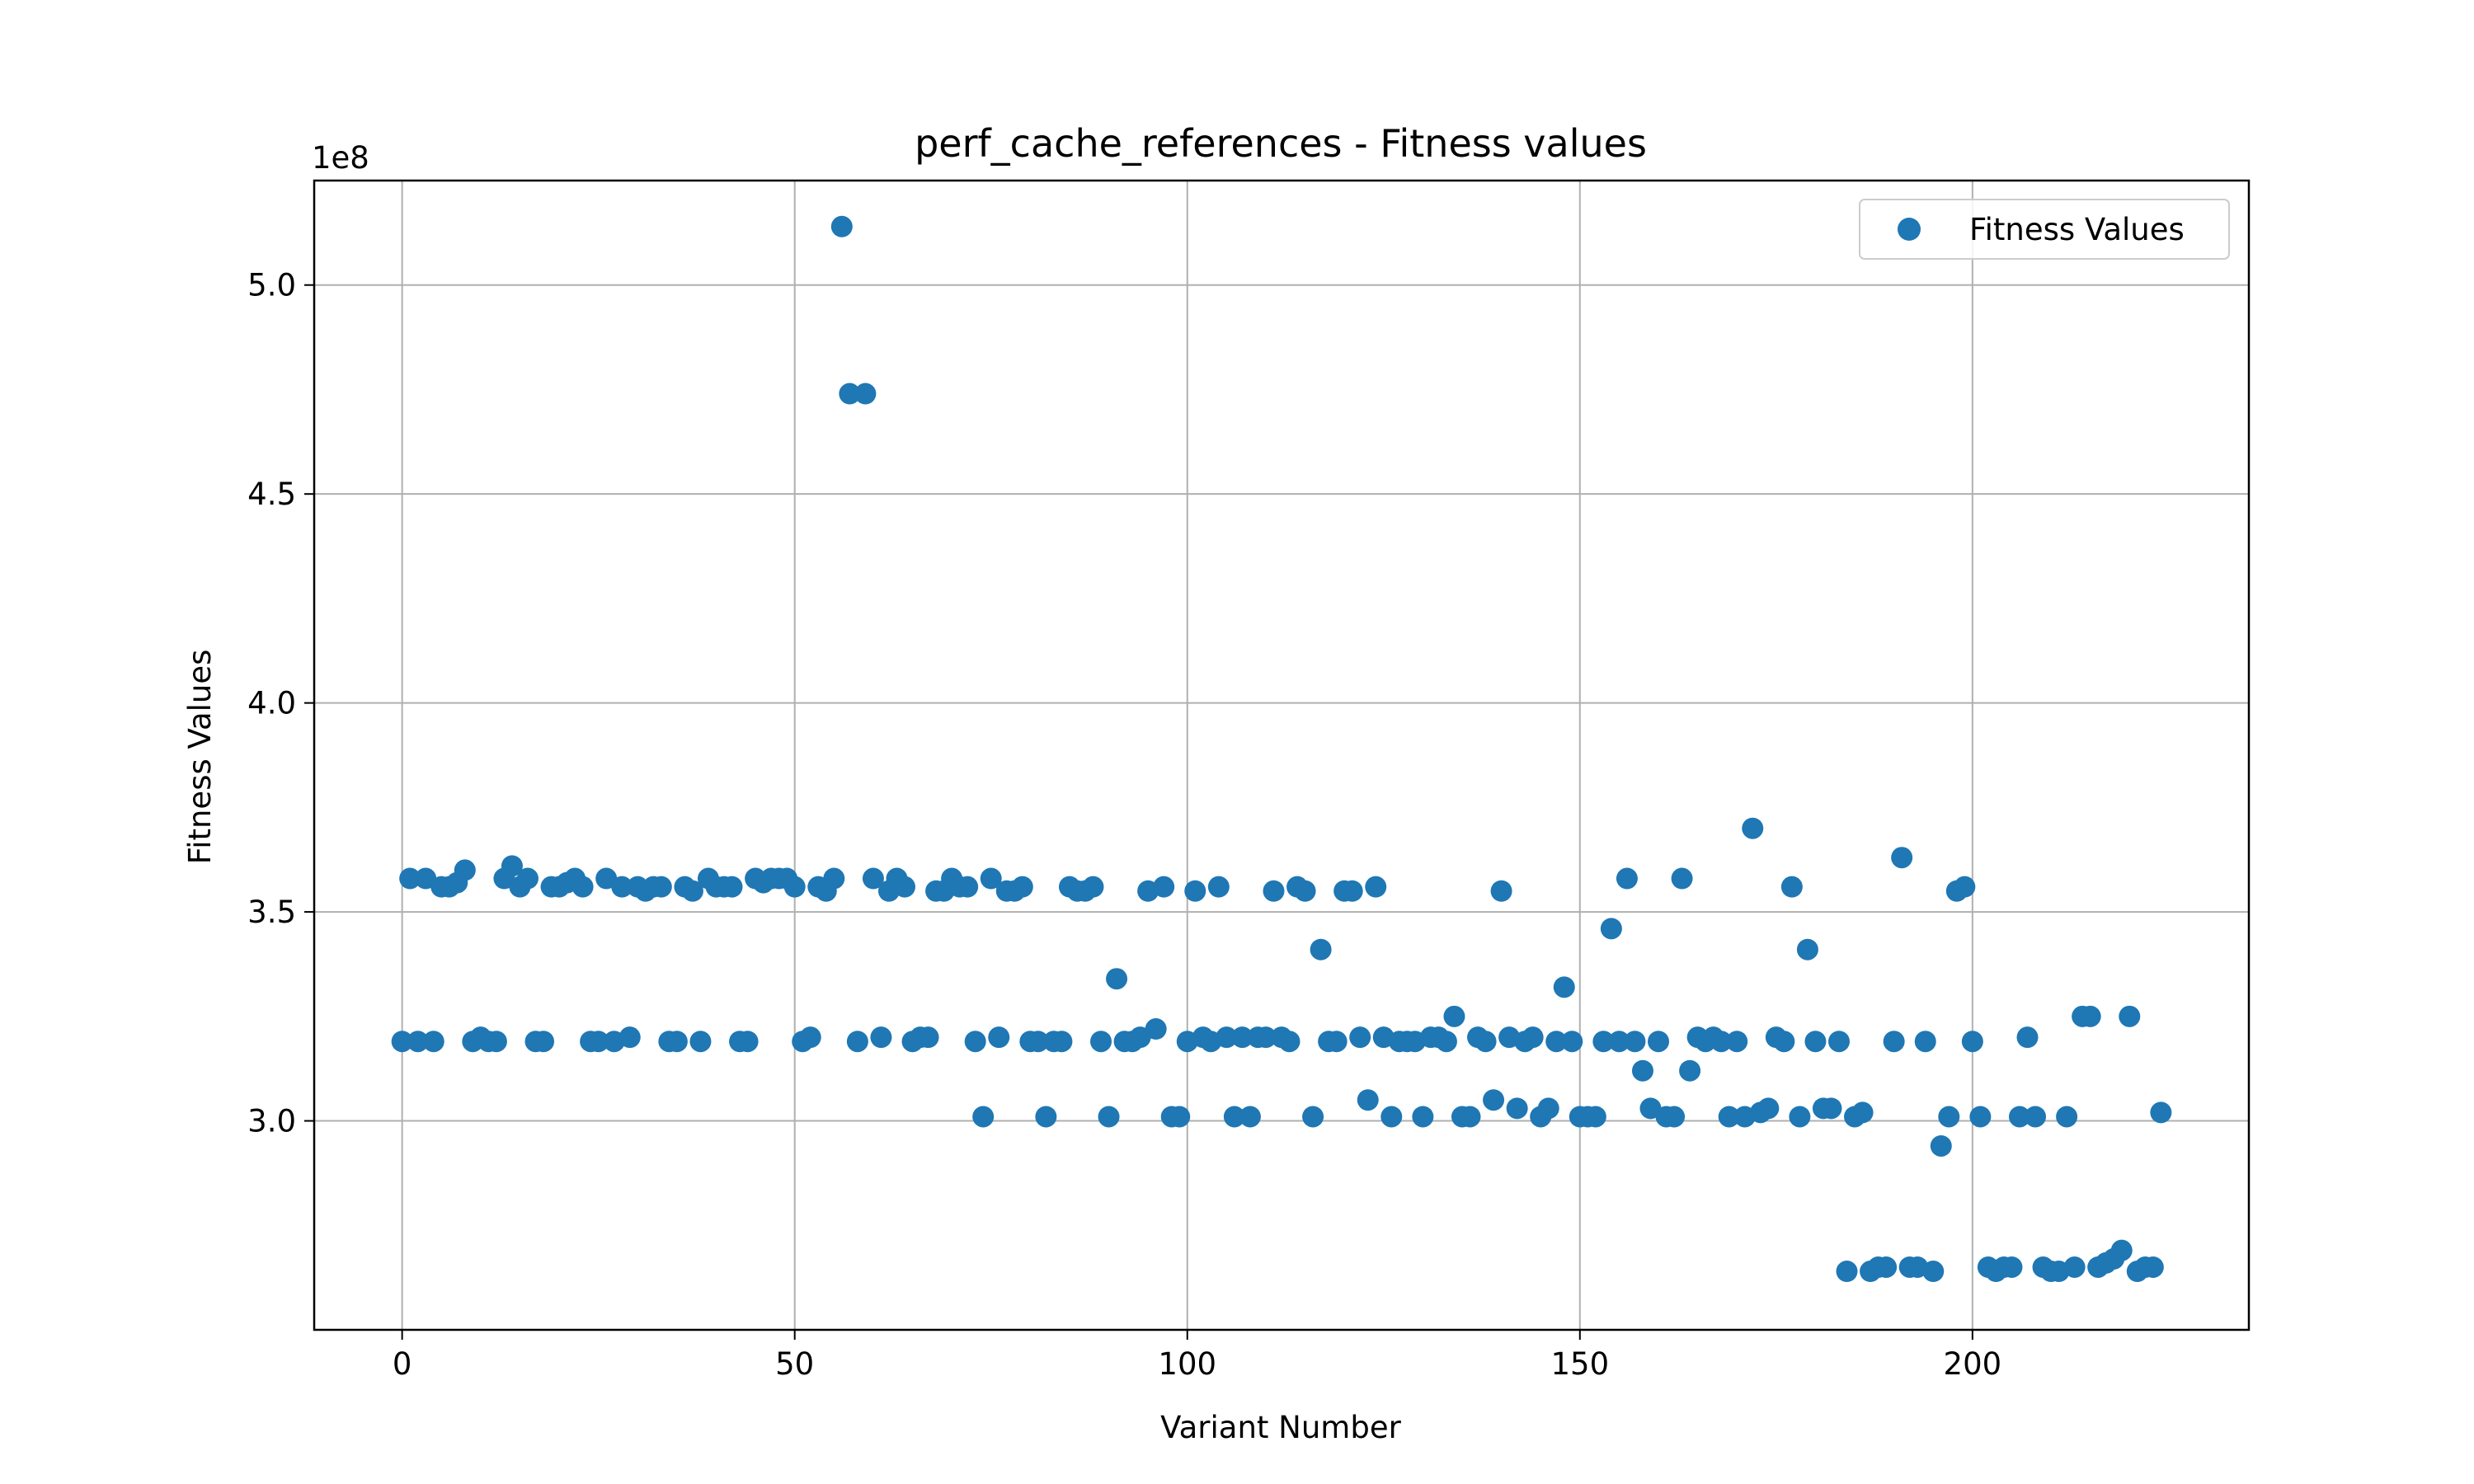  Describe the element at coordinates (271, 912) in the screenshot. I see `y-tick-label: 3.5` at that location.